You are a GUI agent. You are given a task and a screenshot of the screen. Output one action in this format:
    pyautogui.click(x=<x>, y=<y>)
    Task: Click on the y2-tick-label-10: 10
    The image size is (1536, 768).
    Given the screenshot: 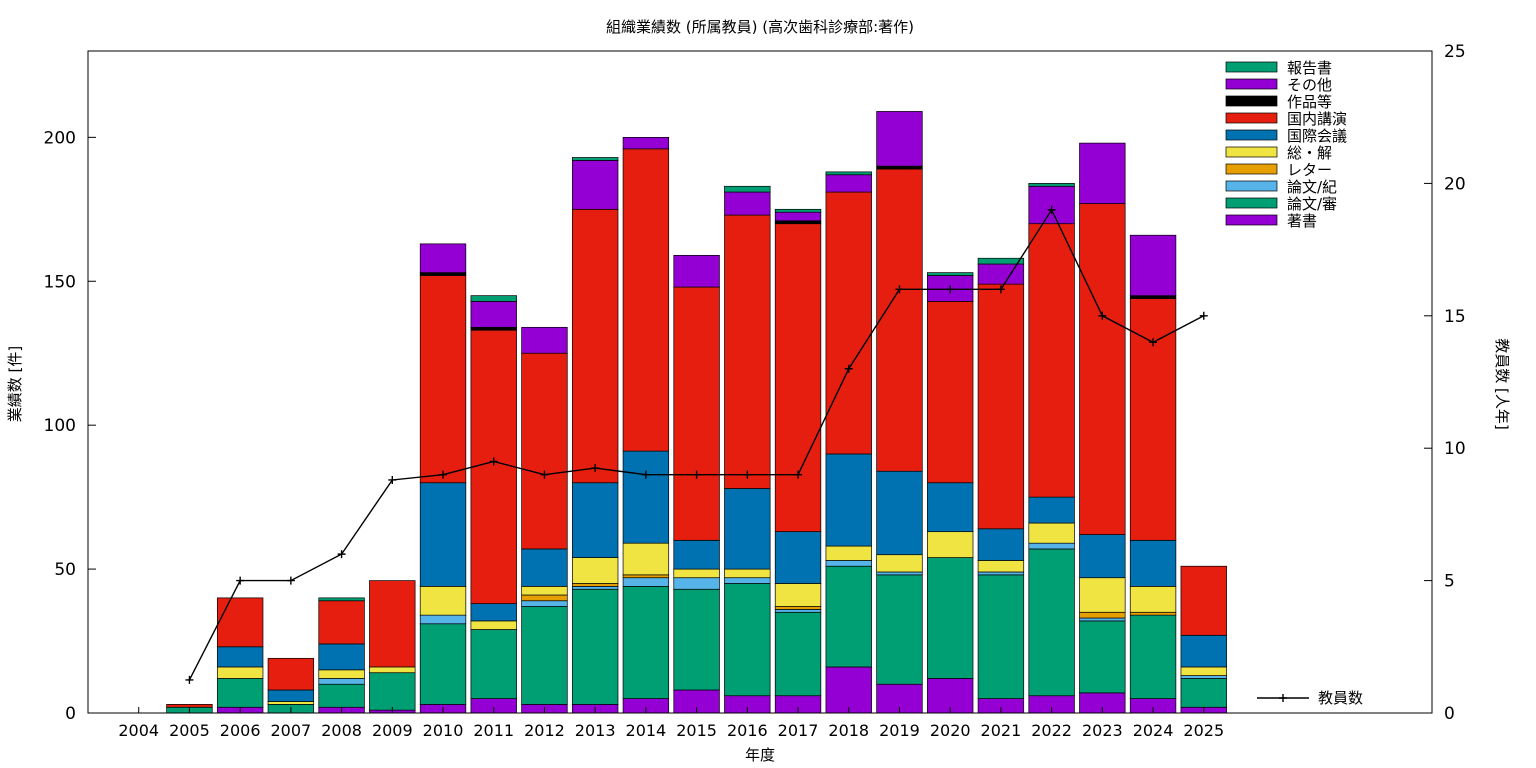 What is the action you would take?
    pyautogui.click(x=1455, y=449)
    